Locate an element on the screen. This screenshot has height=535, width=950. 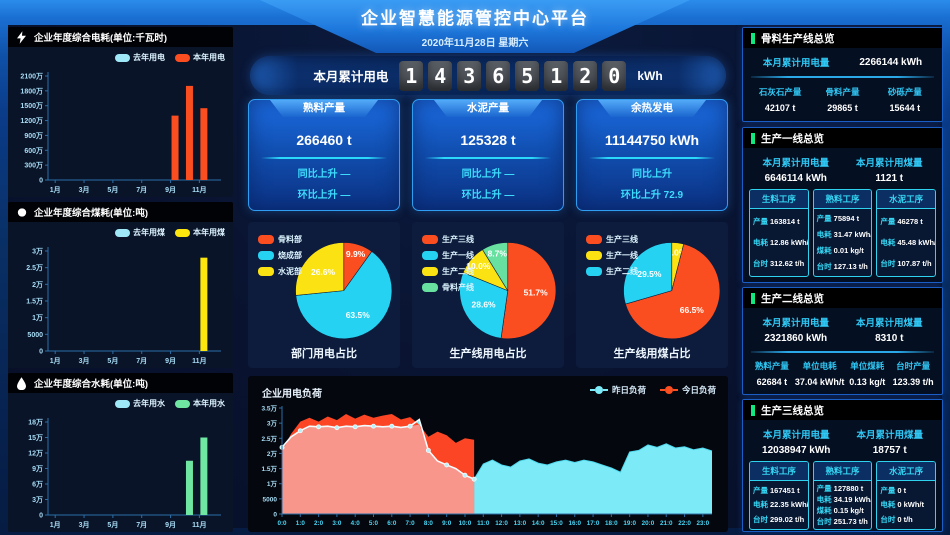
process-stat-value: 312.62 t/h is located at coordinates (787, 263).